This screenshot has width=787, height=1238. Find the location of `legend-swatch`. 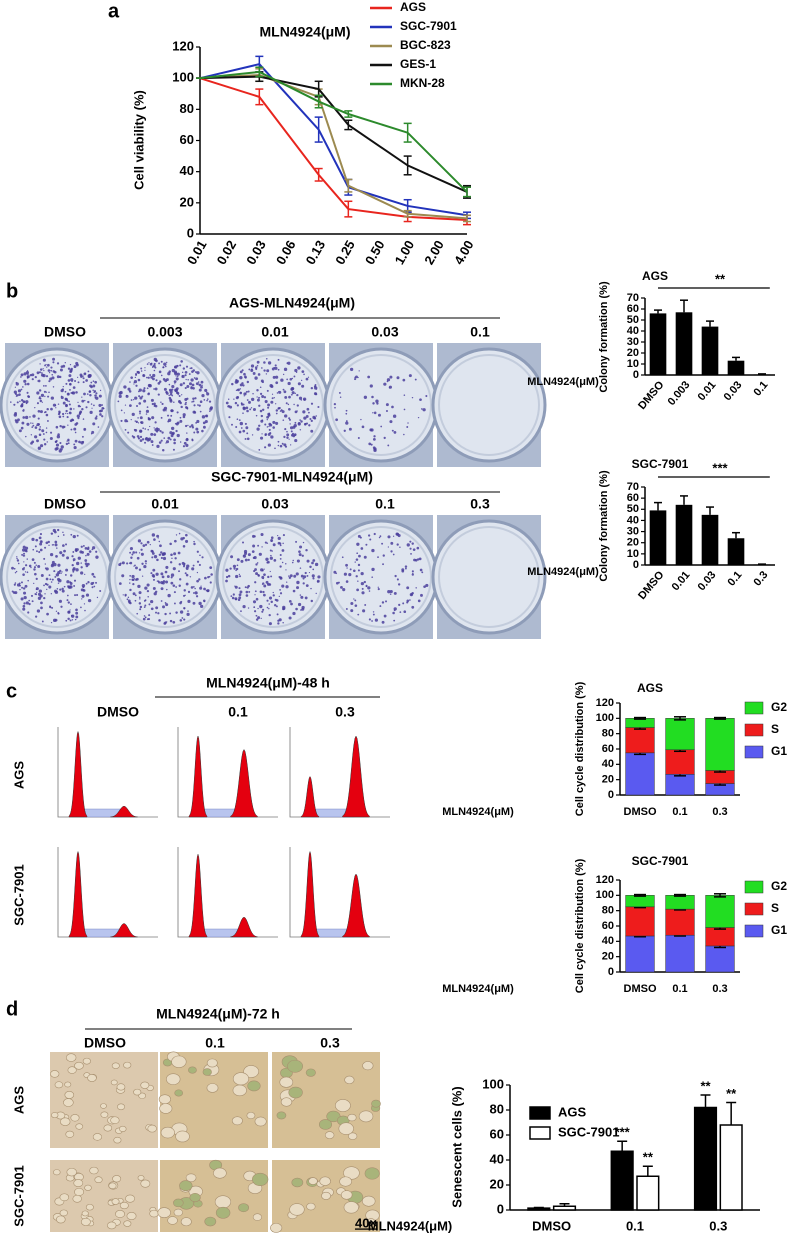

legend-swatch is located at coordinates (540, 1113).